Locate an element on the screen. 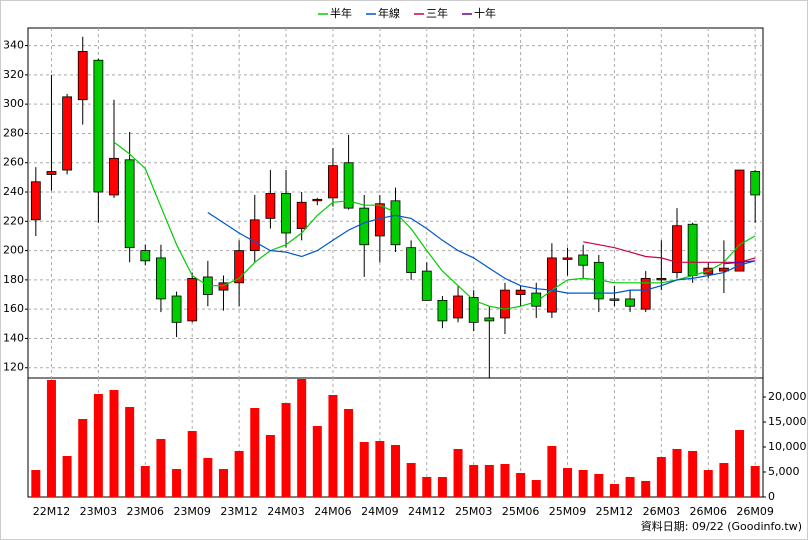 The width and height of the screenshot is (808, 540). x-tick-label: 24M12 is located at coordinates (427, 511).